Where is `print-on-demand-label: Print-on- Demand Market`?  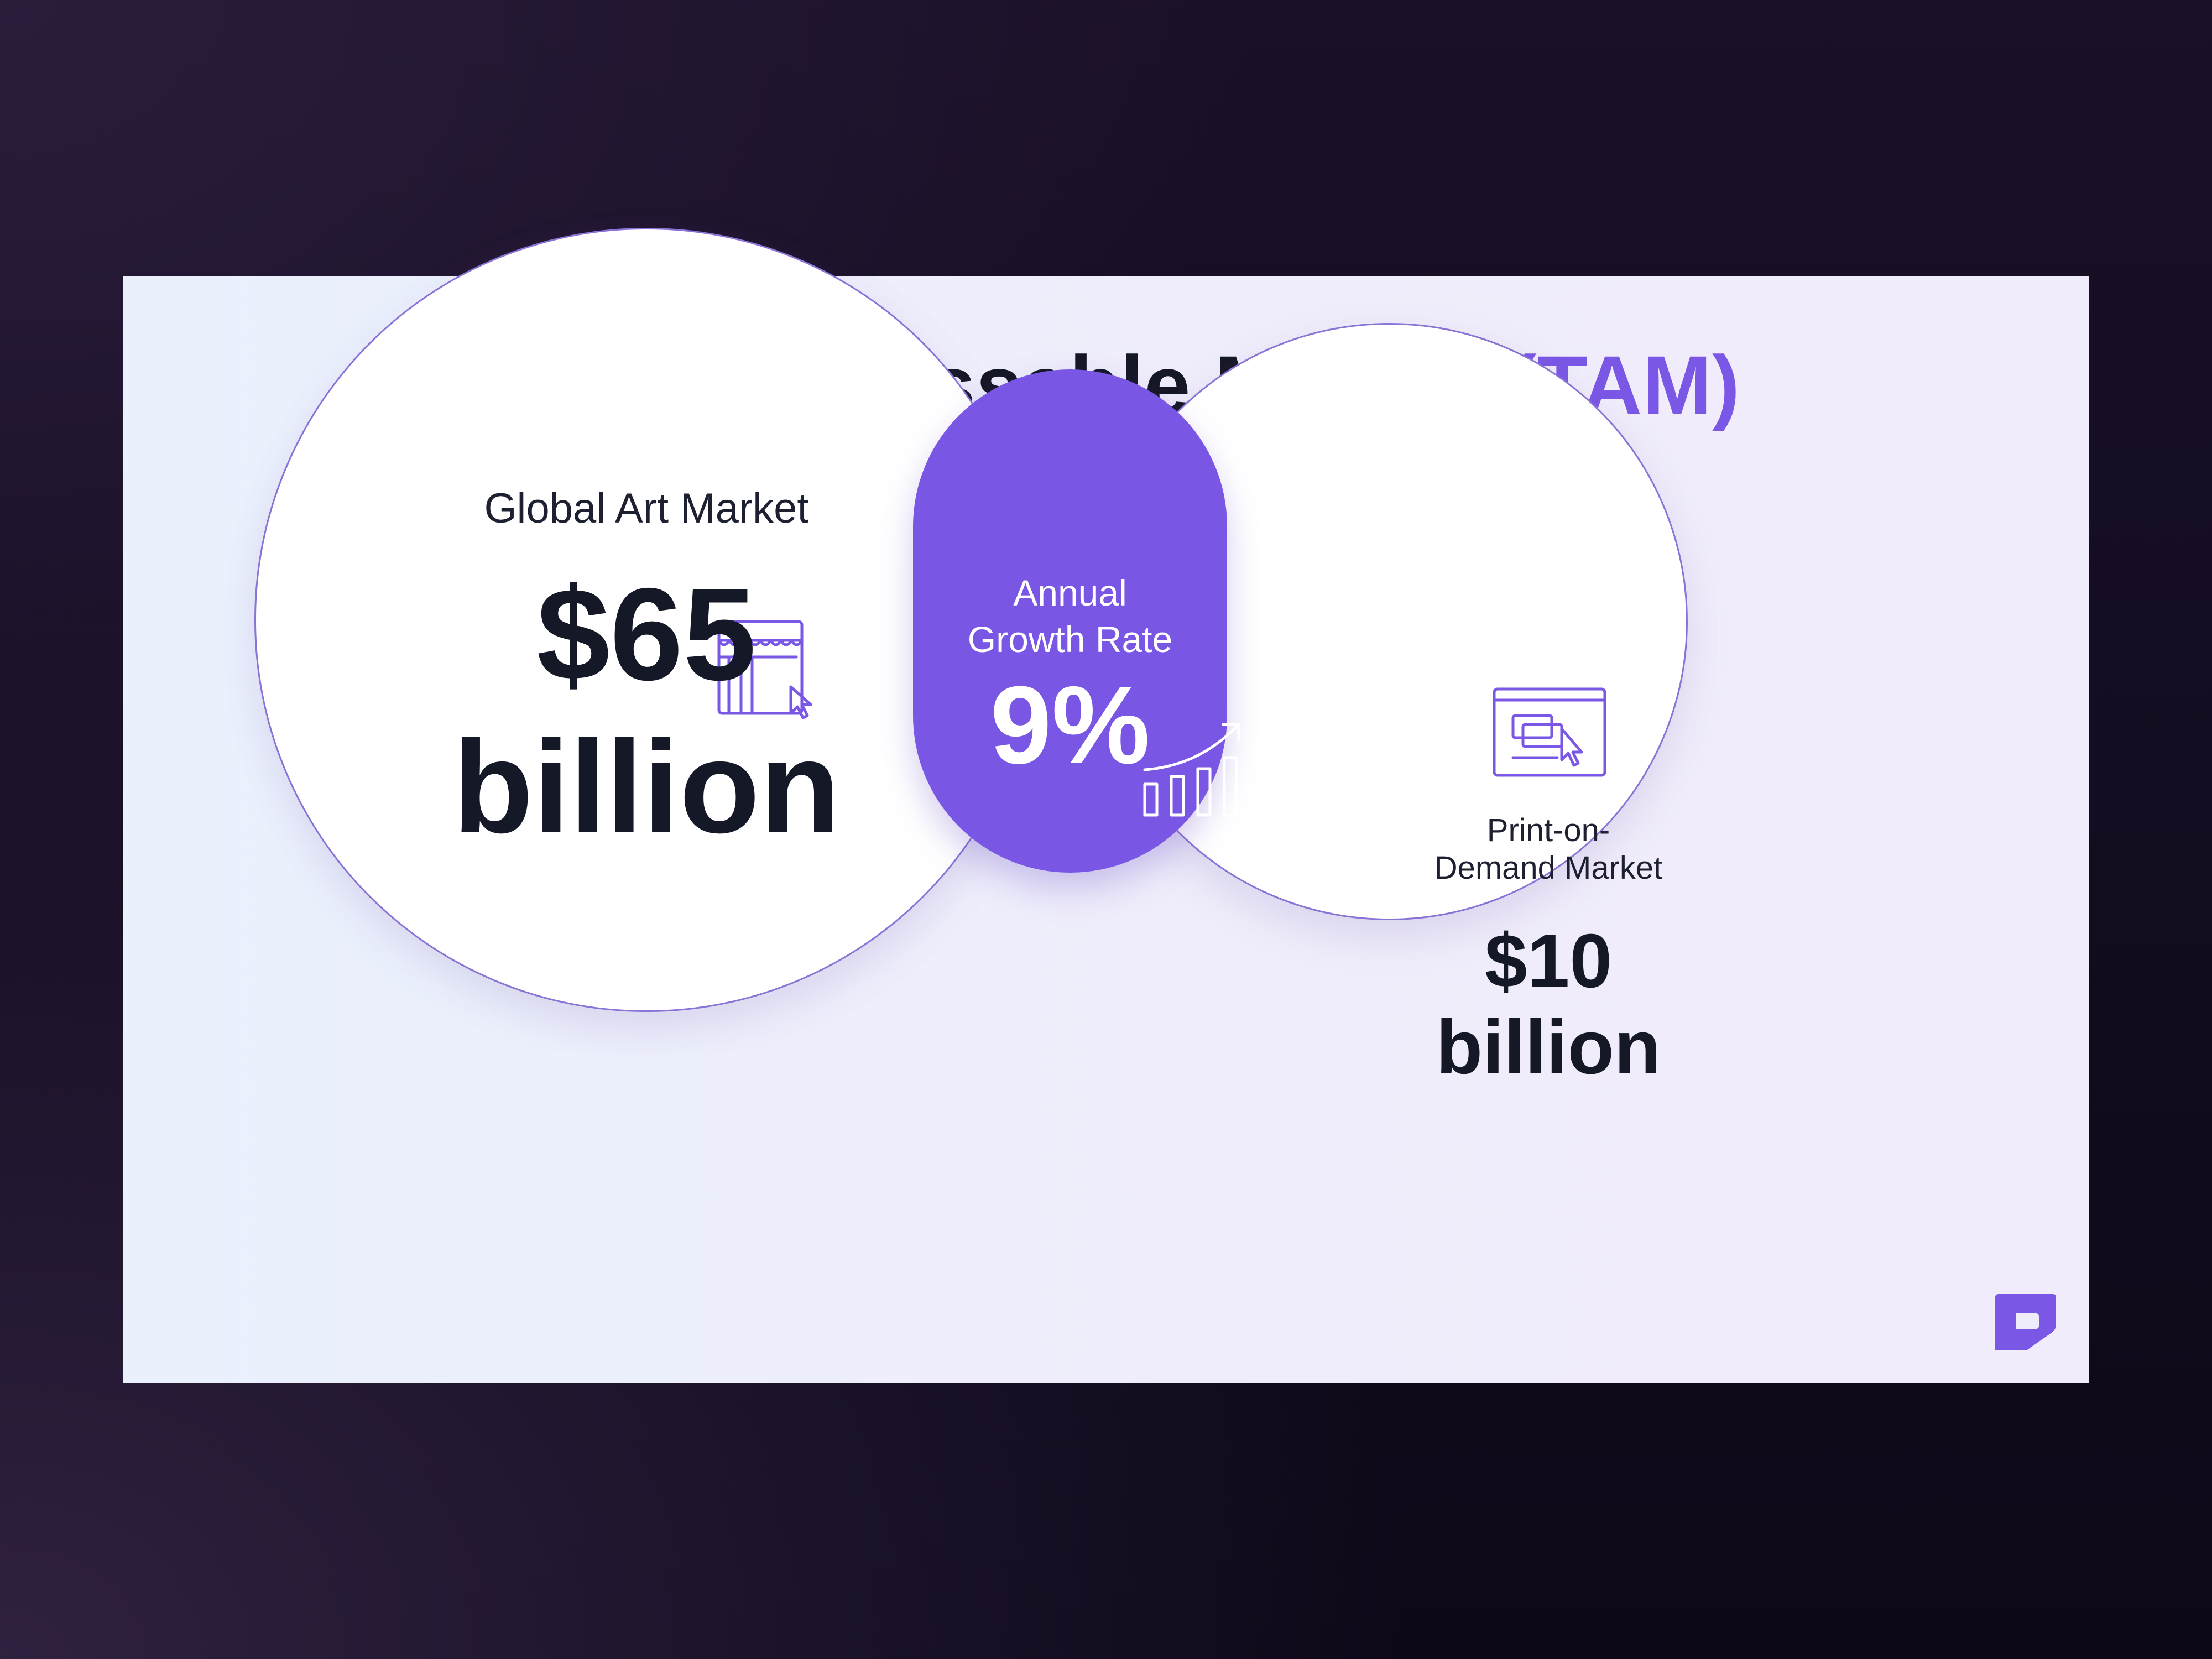
print-on-demand-label: Print-on- Demand Market is located at coordinates (1549, 850).